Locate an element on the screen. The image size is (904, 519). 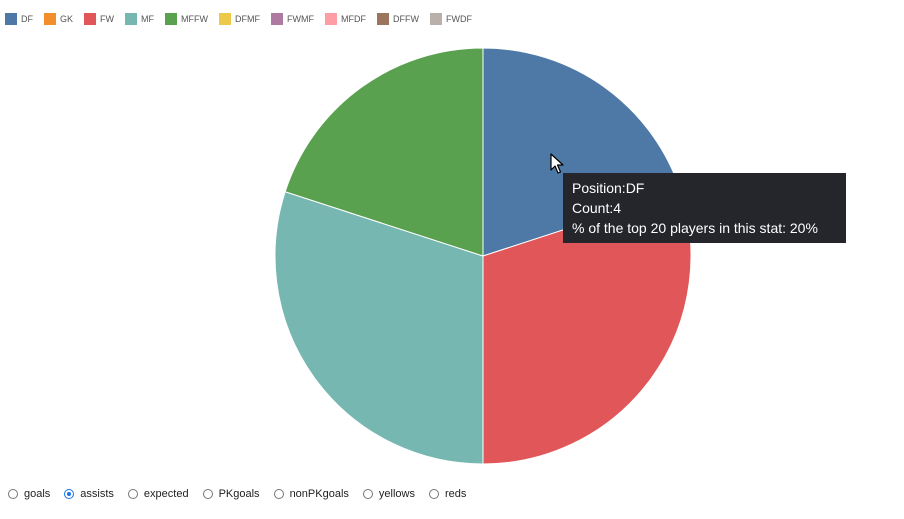
legend-label: FWMF is located at coordinates (301, 19).